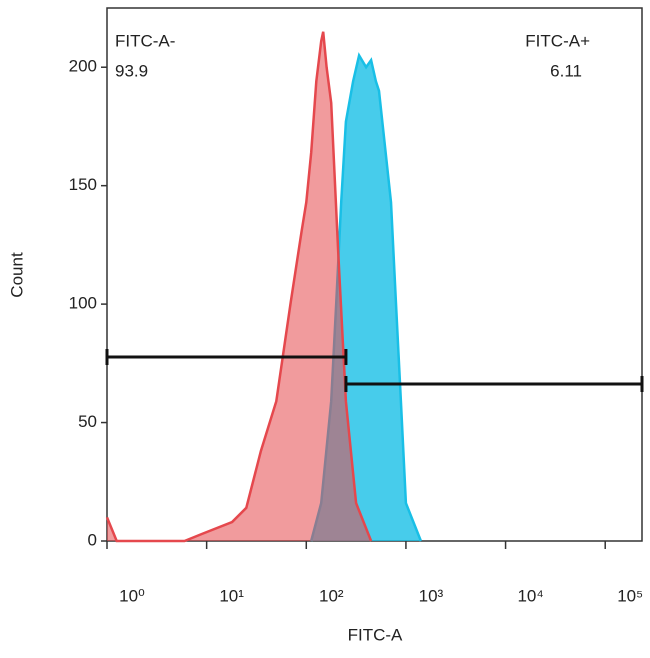 The height and width of the screenshot is (658, 650). What do you see at coordinates (145, 40) in the screenshot?
I see `gate-name: FITC-A-` at bounding box center [145, 40].